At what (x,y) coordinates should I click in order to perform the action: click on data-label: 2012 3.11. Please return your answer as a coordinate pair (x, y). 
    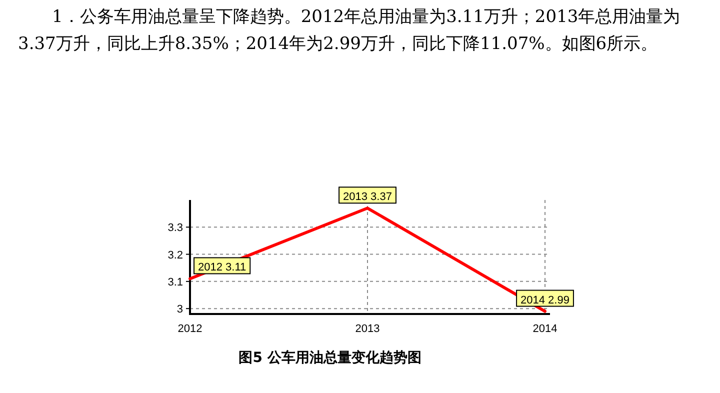
    Looking at the image, I should click on (222, 268).